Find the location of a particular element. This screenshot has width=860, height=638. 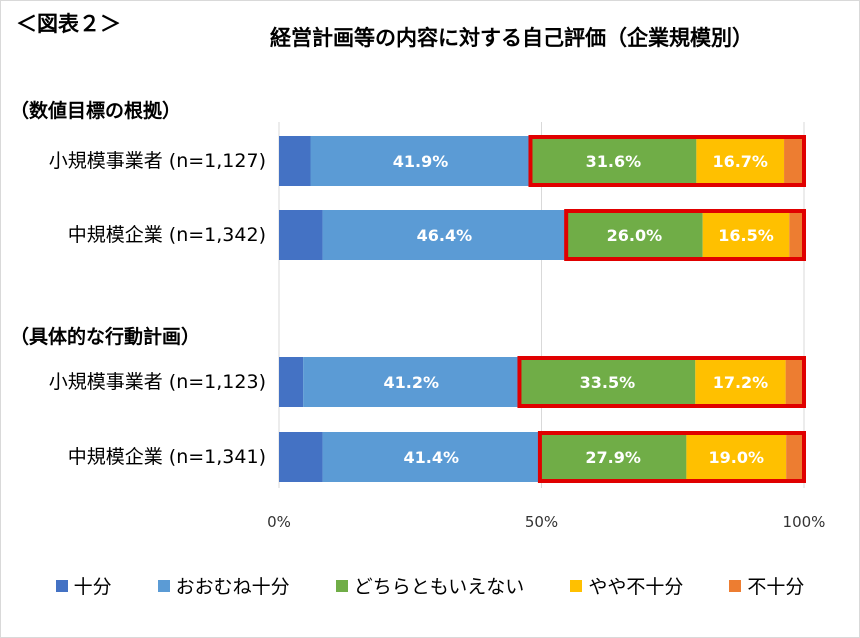

legend-item: 不十分 is located at coordinates (766, 585).